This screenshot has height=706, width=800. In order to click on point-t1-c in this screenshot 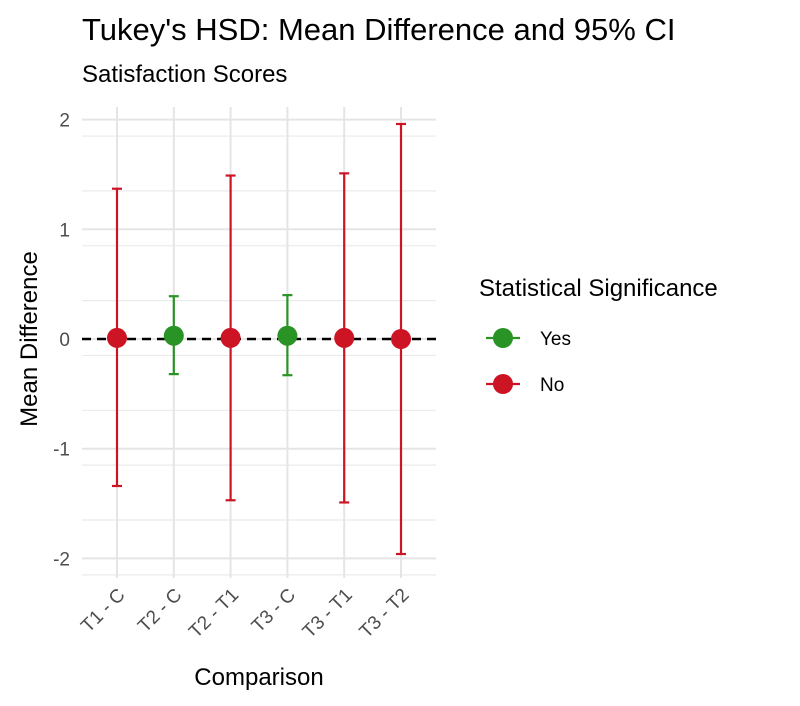, I will do `click(117, 337)`.